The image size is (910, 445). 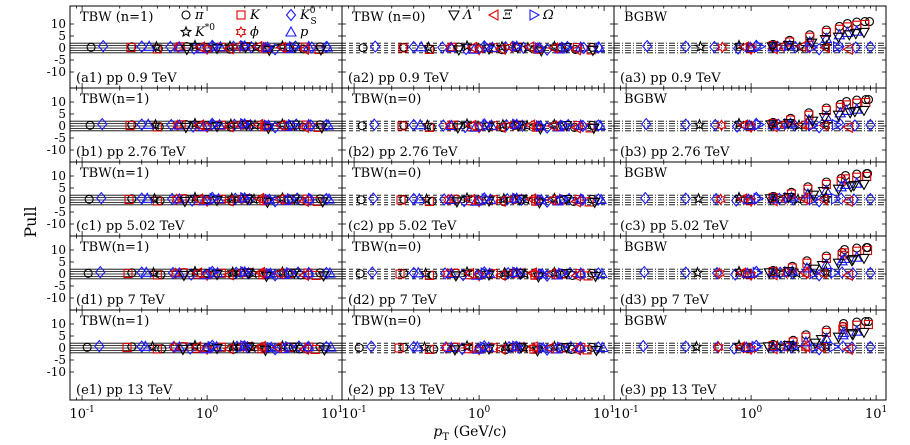 I want to click on panel-e2: TBW(n=0) (e2) pp 13 TeV, so click(x=478, y=355).